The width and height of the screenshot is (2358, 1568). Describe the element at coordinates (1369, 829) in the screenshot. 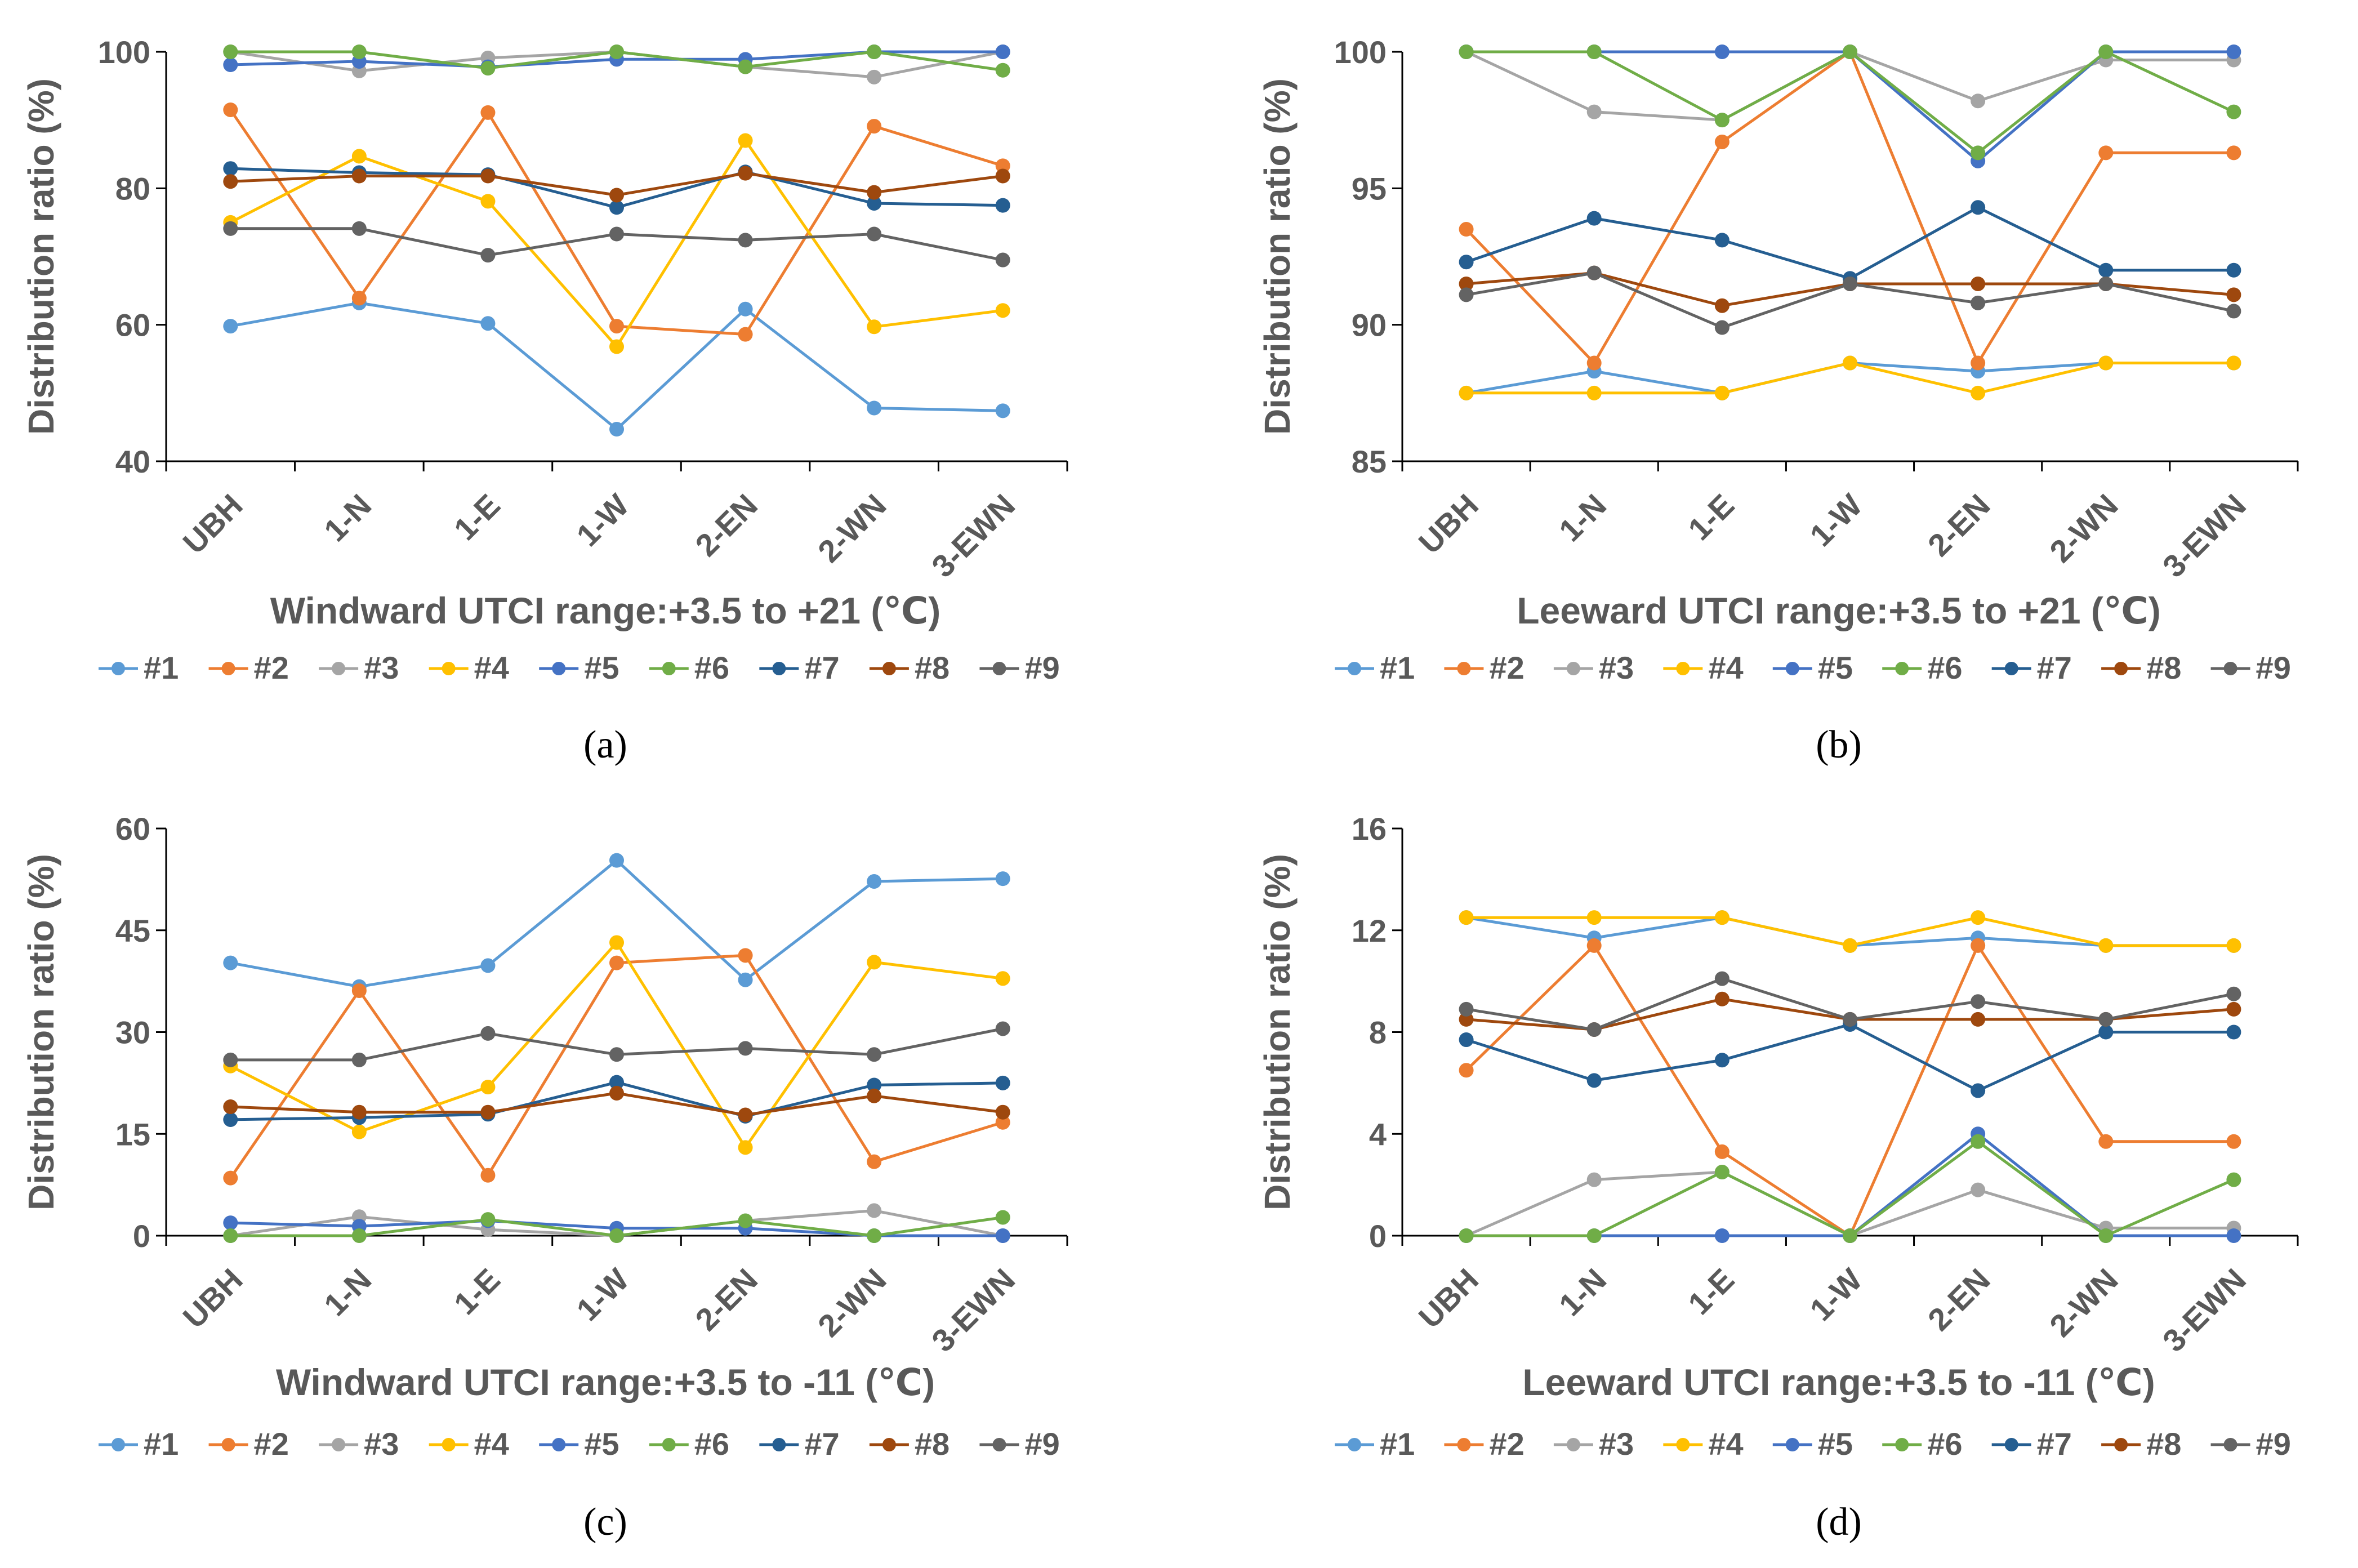

I see `y-tick-label: 16` at that location.